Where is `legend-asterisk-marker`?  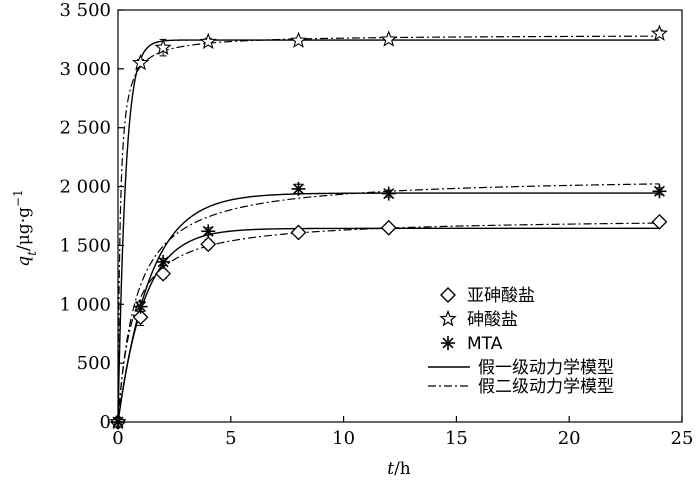
legend-asterisk-marker is located at coordinates (448, 343).